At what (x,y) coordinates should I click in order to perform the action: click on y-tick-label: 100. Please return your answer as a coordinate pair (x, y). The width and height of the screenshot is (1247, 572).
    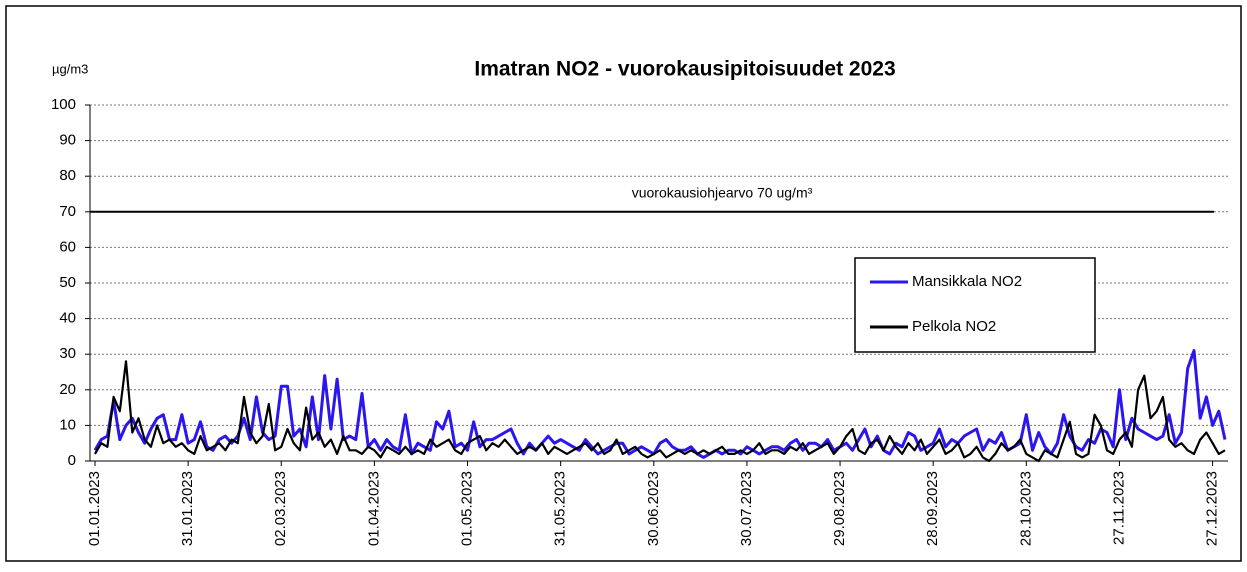
    Looking at the image, I should click on (63, 104).